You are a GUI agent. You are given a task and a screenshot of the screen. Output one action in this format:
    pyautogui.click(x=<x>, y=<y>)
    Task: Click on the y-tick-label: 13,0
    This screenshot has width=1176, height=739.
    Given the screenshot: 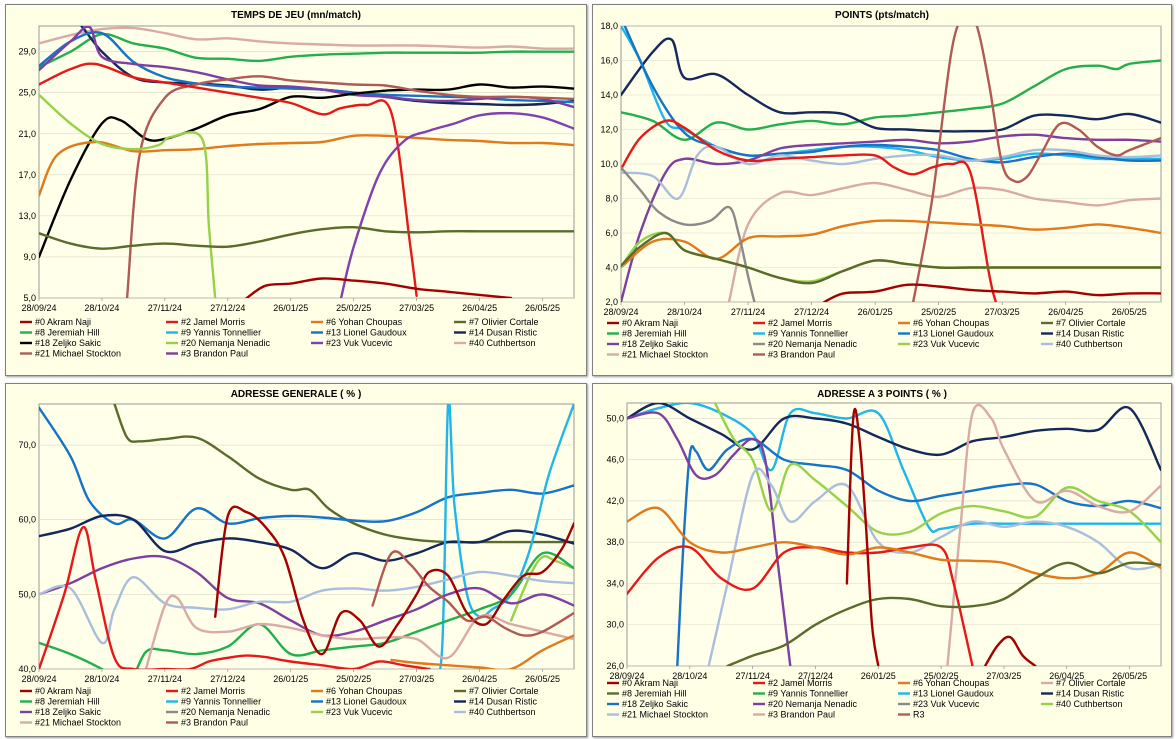 What is the action you would take?
    pyautogui.click(x=27, y=216)
    